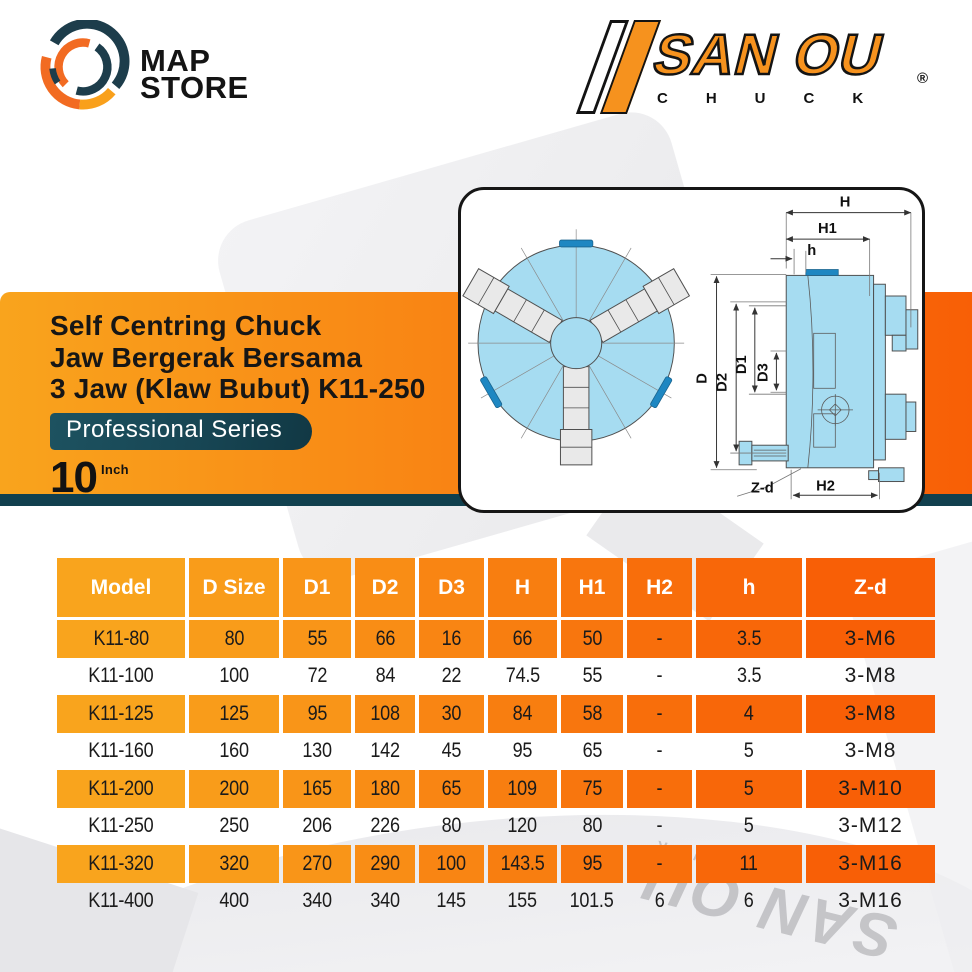  What do you see at coordinates (870, 587) in the screenshot?
I see `table-header-cell: Z-d` at bounding box center [870, 587].